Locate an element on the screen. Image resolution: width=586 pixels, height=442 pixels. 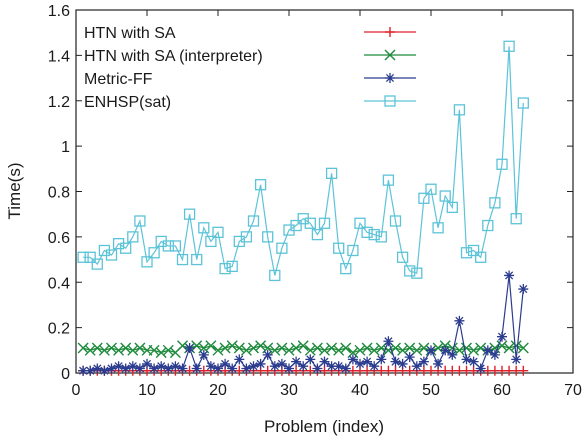
x-tick-label: 30 is located at coordinates (289, 390).